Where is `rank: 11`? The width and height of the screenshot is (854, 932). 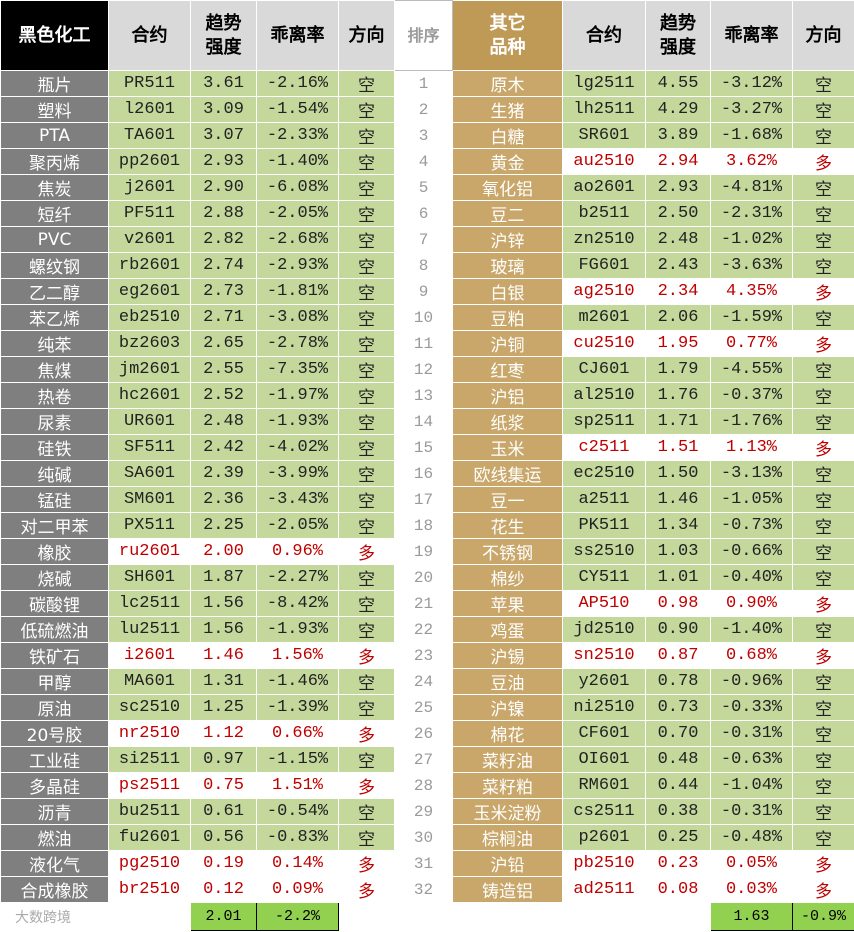
rank: 11 is located at coordinates (423, 343).